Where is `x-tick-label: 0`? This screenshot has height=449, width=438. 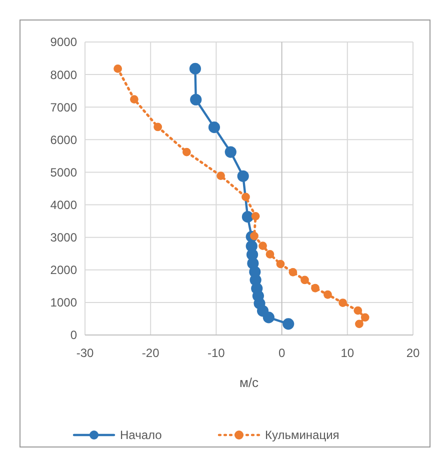
x-tick-label: 0 is located at coordinates (282, 353).